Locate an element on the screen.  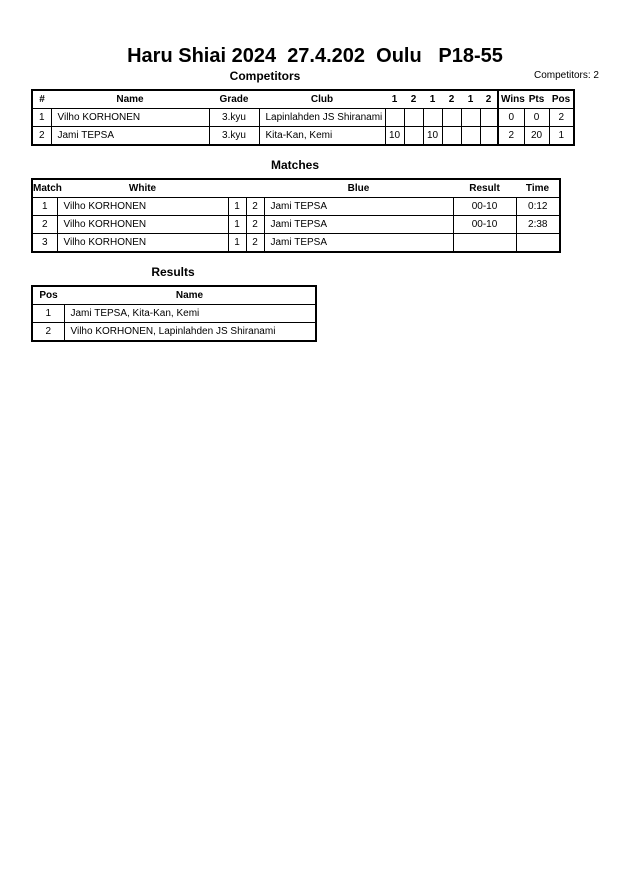
table-cell: 2:38 is located at coordinates (538, 224).